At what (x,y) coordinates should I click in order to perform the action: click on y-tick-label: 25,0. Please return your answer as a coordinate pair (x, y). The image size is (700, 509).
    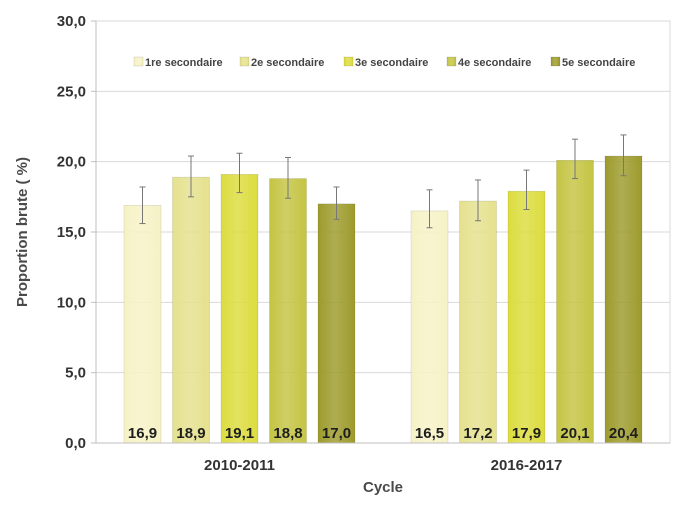
    Looking at the image, I should click on (71, 91).